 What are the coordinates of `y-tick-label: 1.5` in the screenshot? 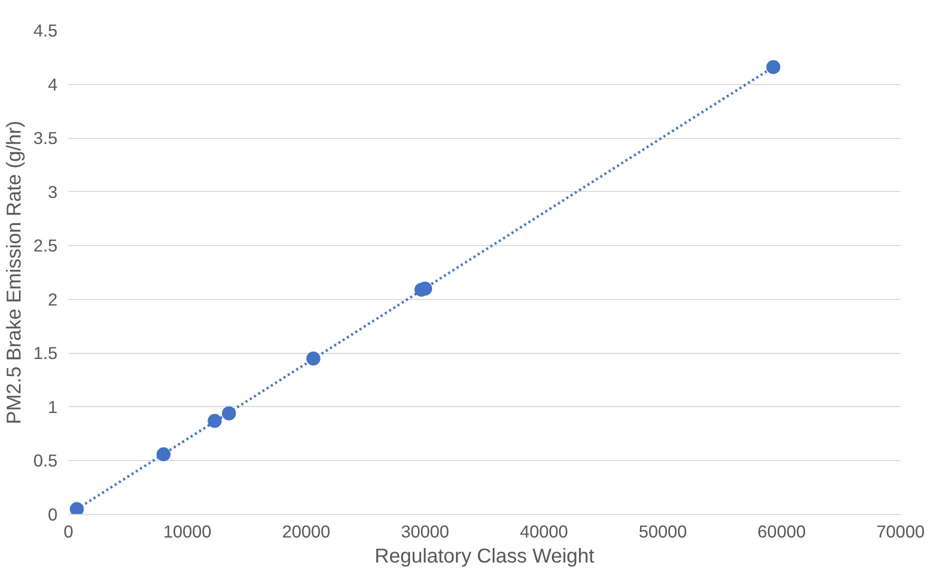 It's located at (45, 353).